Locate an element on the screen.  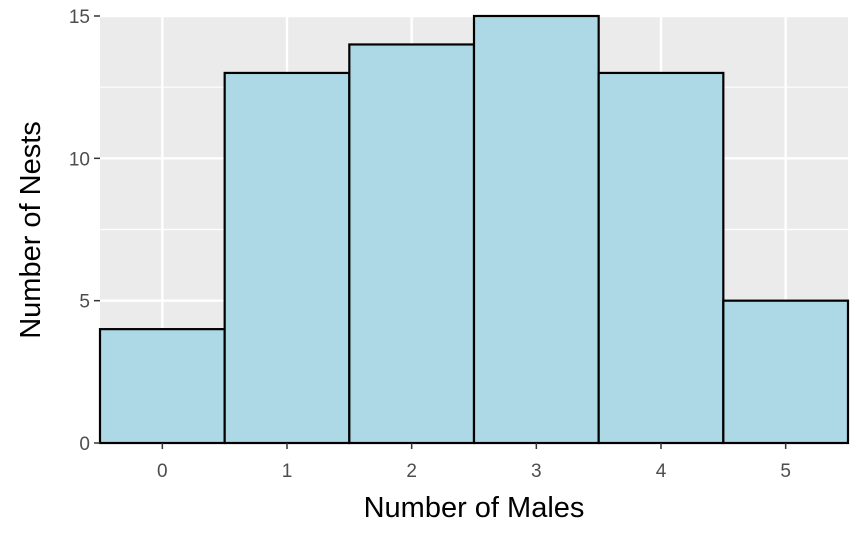
x-tick-label: 0 is located at coordinates (162, 471).